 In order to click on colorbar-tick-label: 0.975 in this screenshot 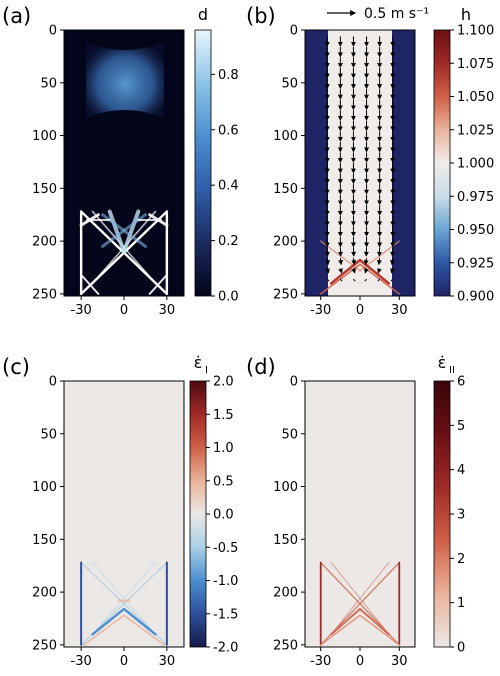, I will do `click(475, 197)`.